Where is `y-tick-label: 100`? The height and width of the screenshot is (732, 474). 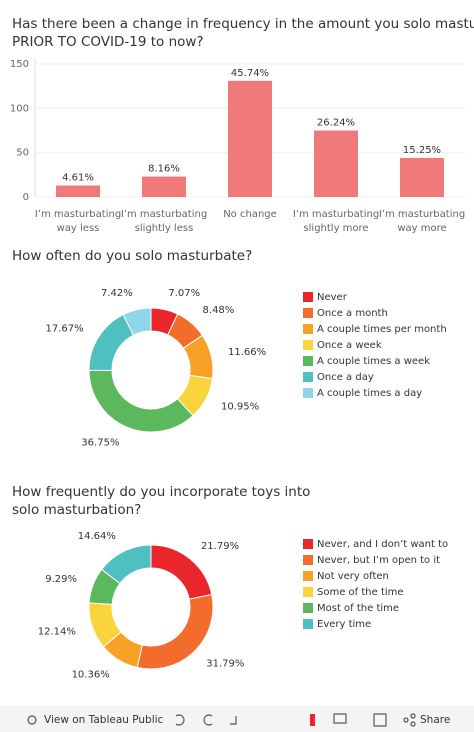
y-tick-label: 100 is located at coordinates (19, 108).